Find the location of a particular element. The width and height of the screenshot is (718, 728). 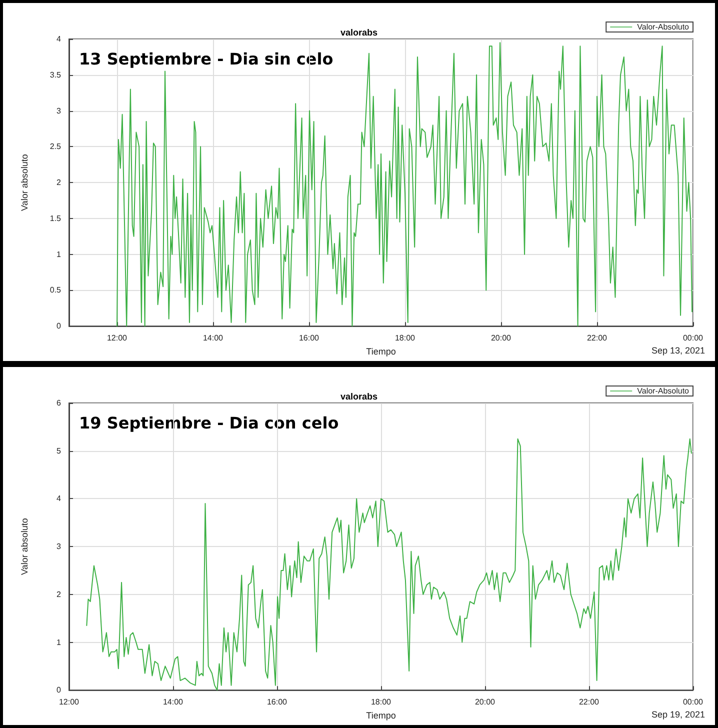

y-tick-label: 5 is located at coordinates (59, 451).